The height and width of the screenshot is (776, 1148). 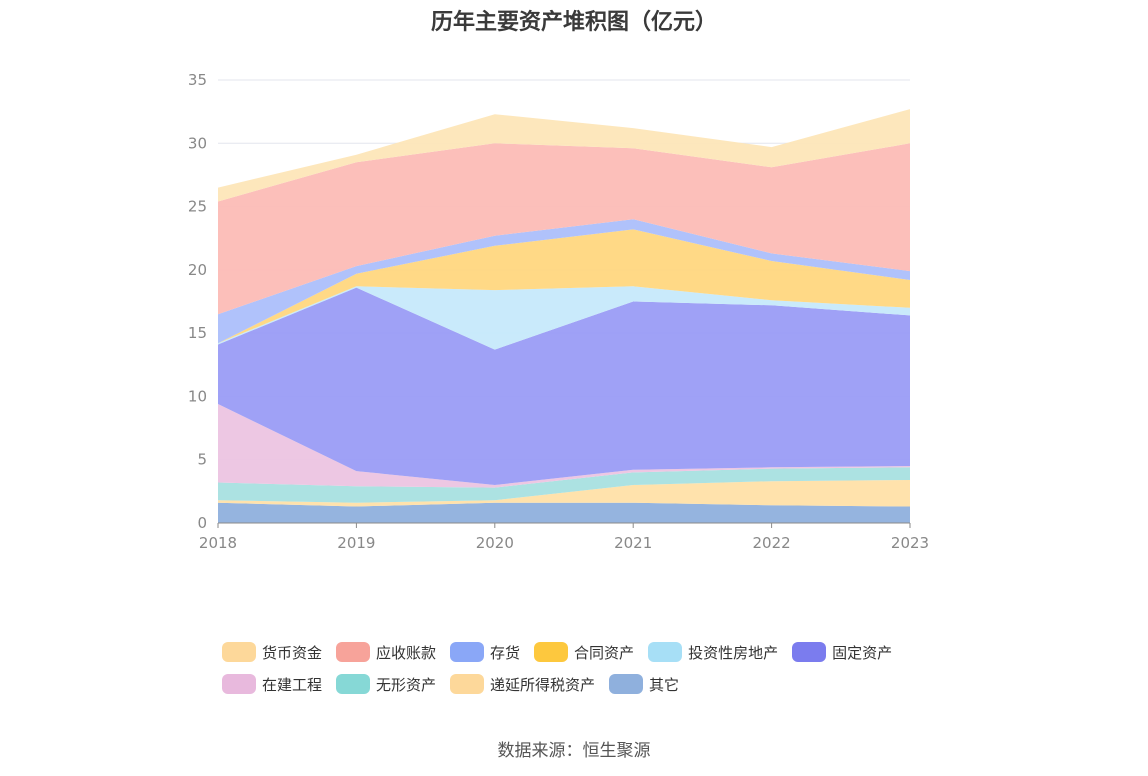 I want to click on legend-label: 无形资产, so click(x=406, y=684).